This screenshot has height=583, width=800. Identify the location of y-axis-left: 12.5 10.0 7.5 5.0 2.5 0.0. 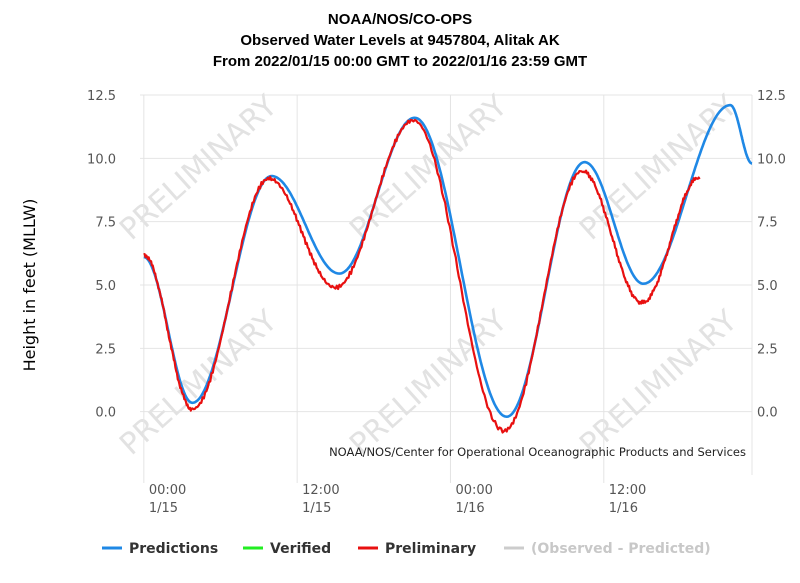
(101, 255).